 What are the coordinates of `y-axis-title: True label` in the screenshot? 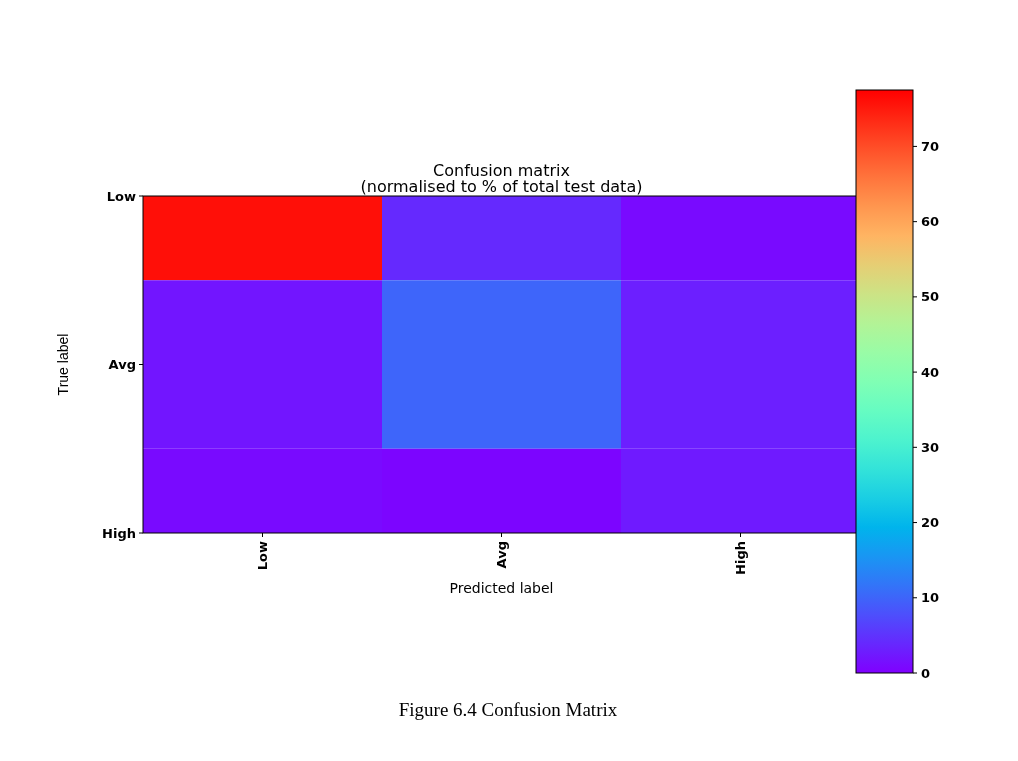 It's located at (63, 364).